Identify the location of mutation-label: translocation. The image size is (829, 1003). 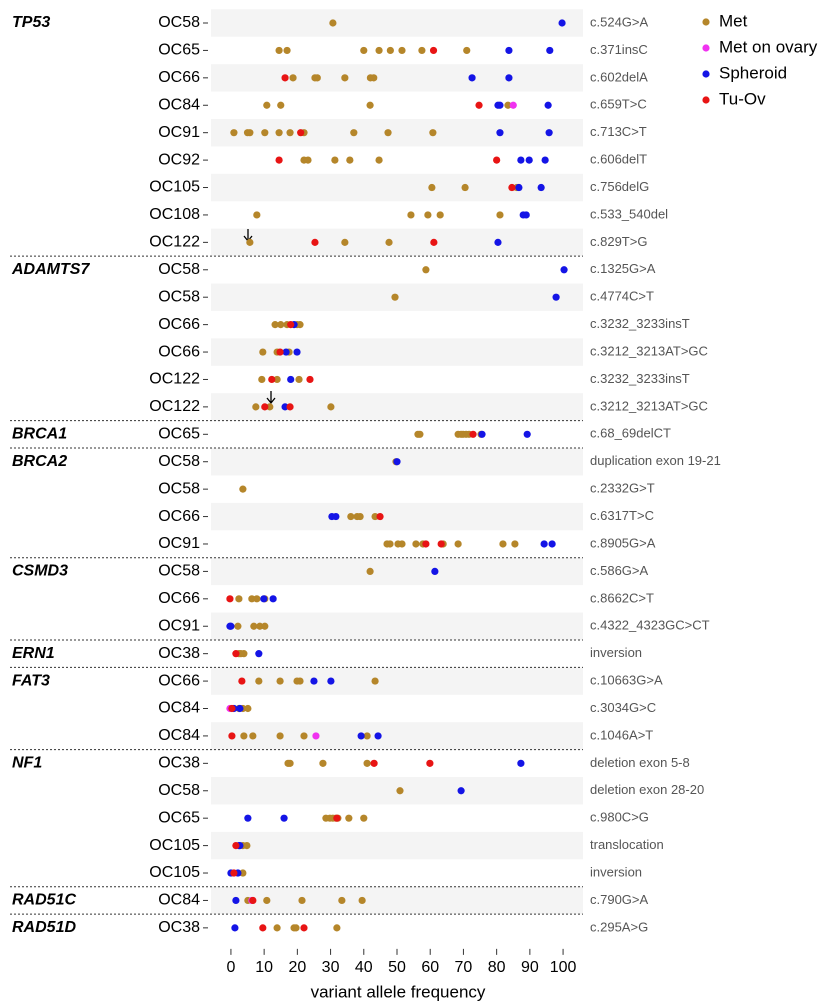
(627, 844).